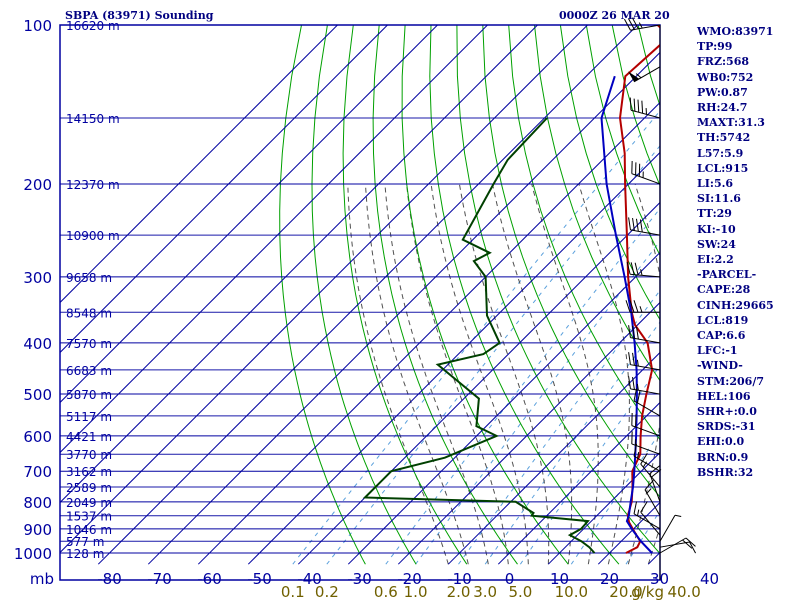 This screenshot has width=800, height=600. Describe the element at coordinates (727, 275) in the screenshot. I see `index-item: -PARCEL-` at that location.